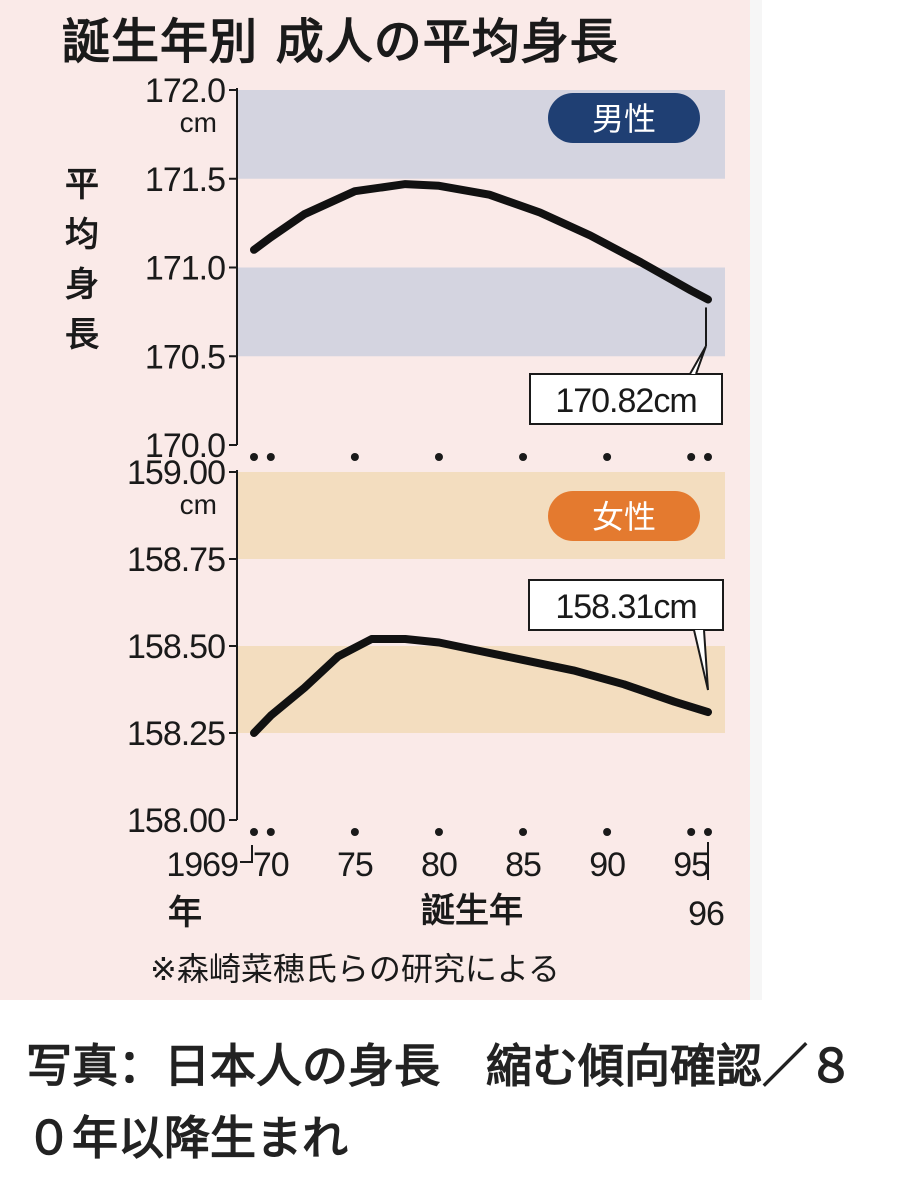 This screenshot has height=1200, width=900. I want to click on chart-title: 誕生年別 成人の平均身長, so click(340, 42).